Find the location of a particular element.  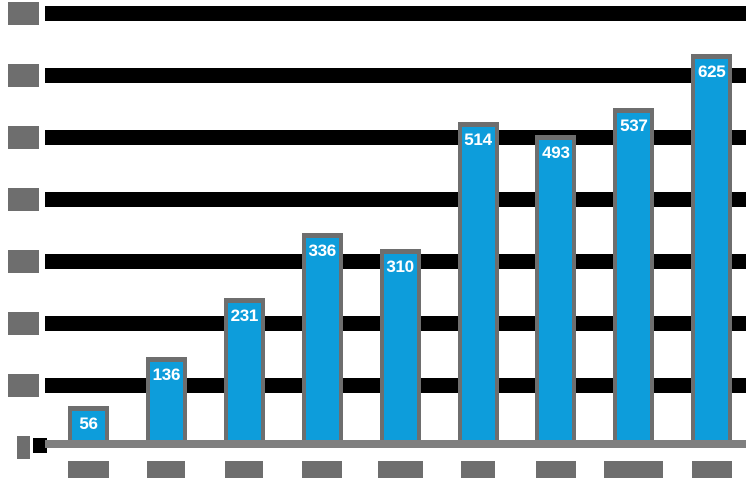

x-axis-band-stub is located at coordinates (40, 445).